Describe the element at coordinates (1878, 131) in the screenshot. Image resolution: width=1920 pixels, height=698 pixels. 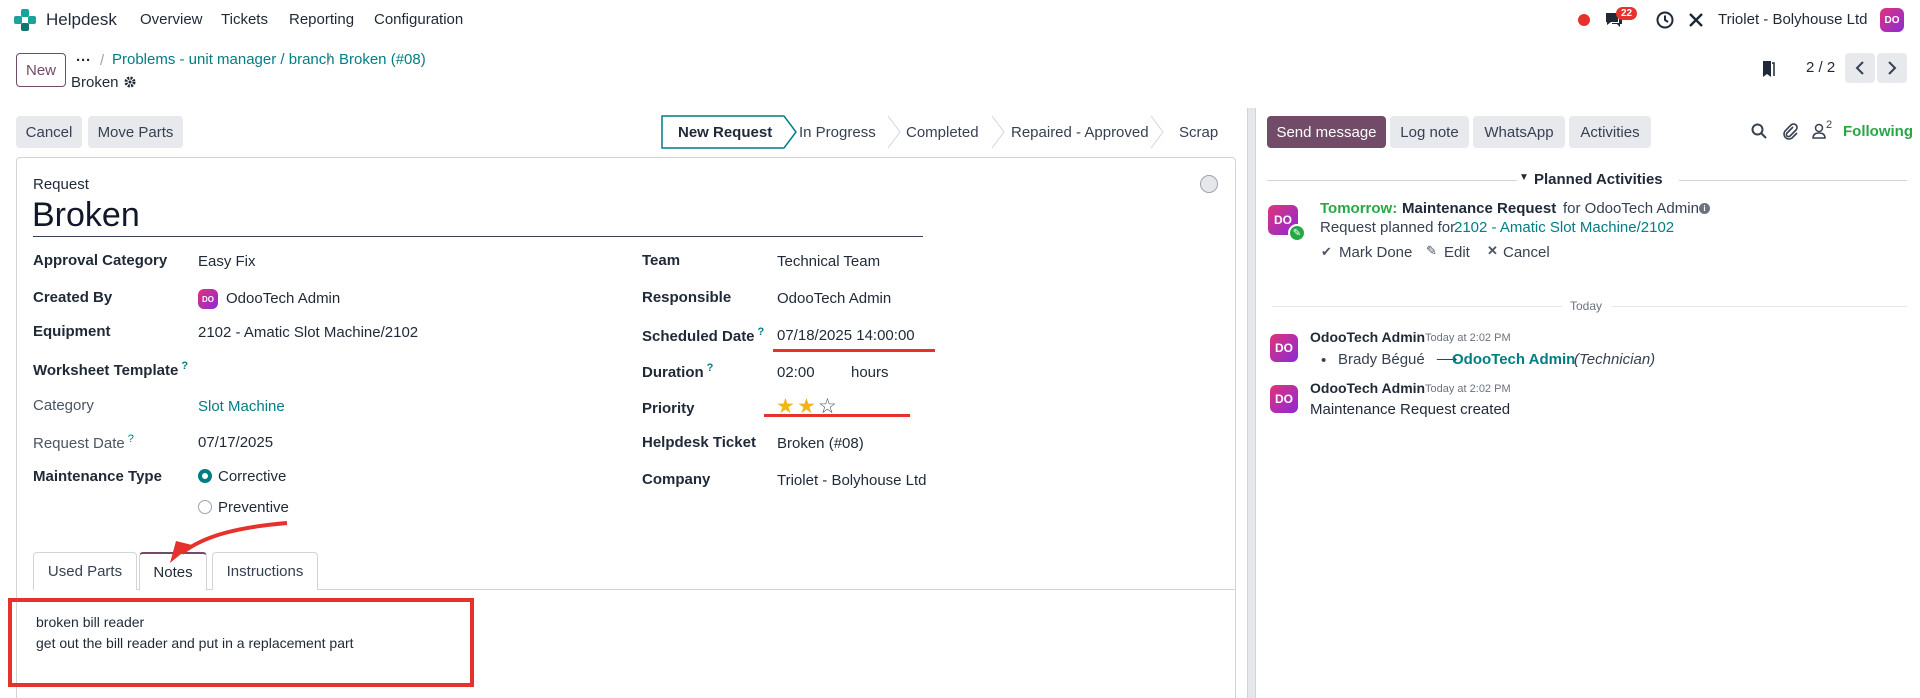
I see `following-button: Following` at that location.